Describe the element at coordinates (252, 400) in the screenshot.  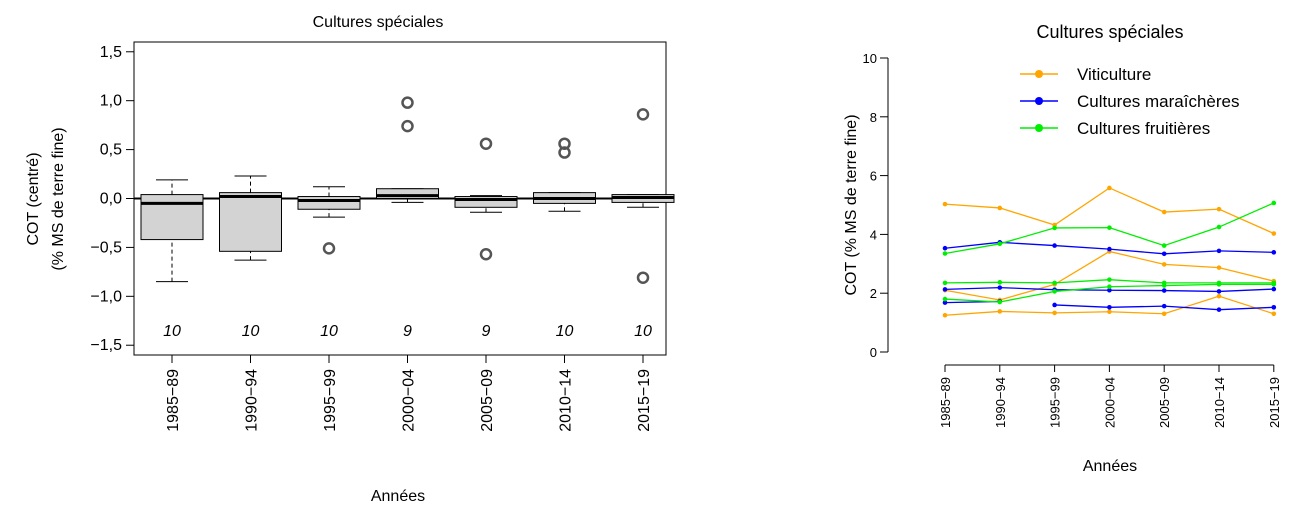
I see `left-x-tick-label: 1990−94` at that location.